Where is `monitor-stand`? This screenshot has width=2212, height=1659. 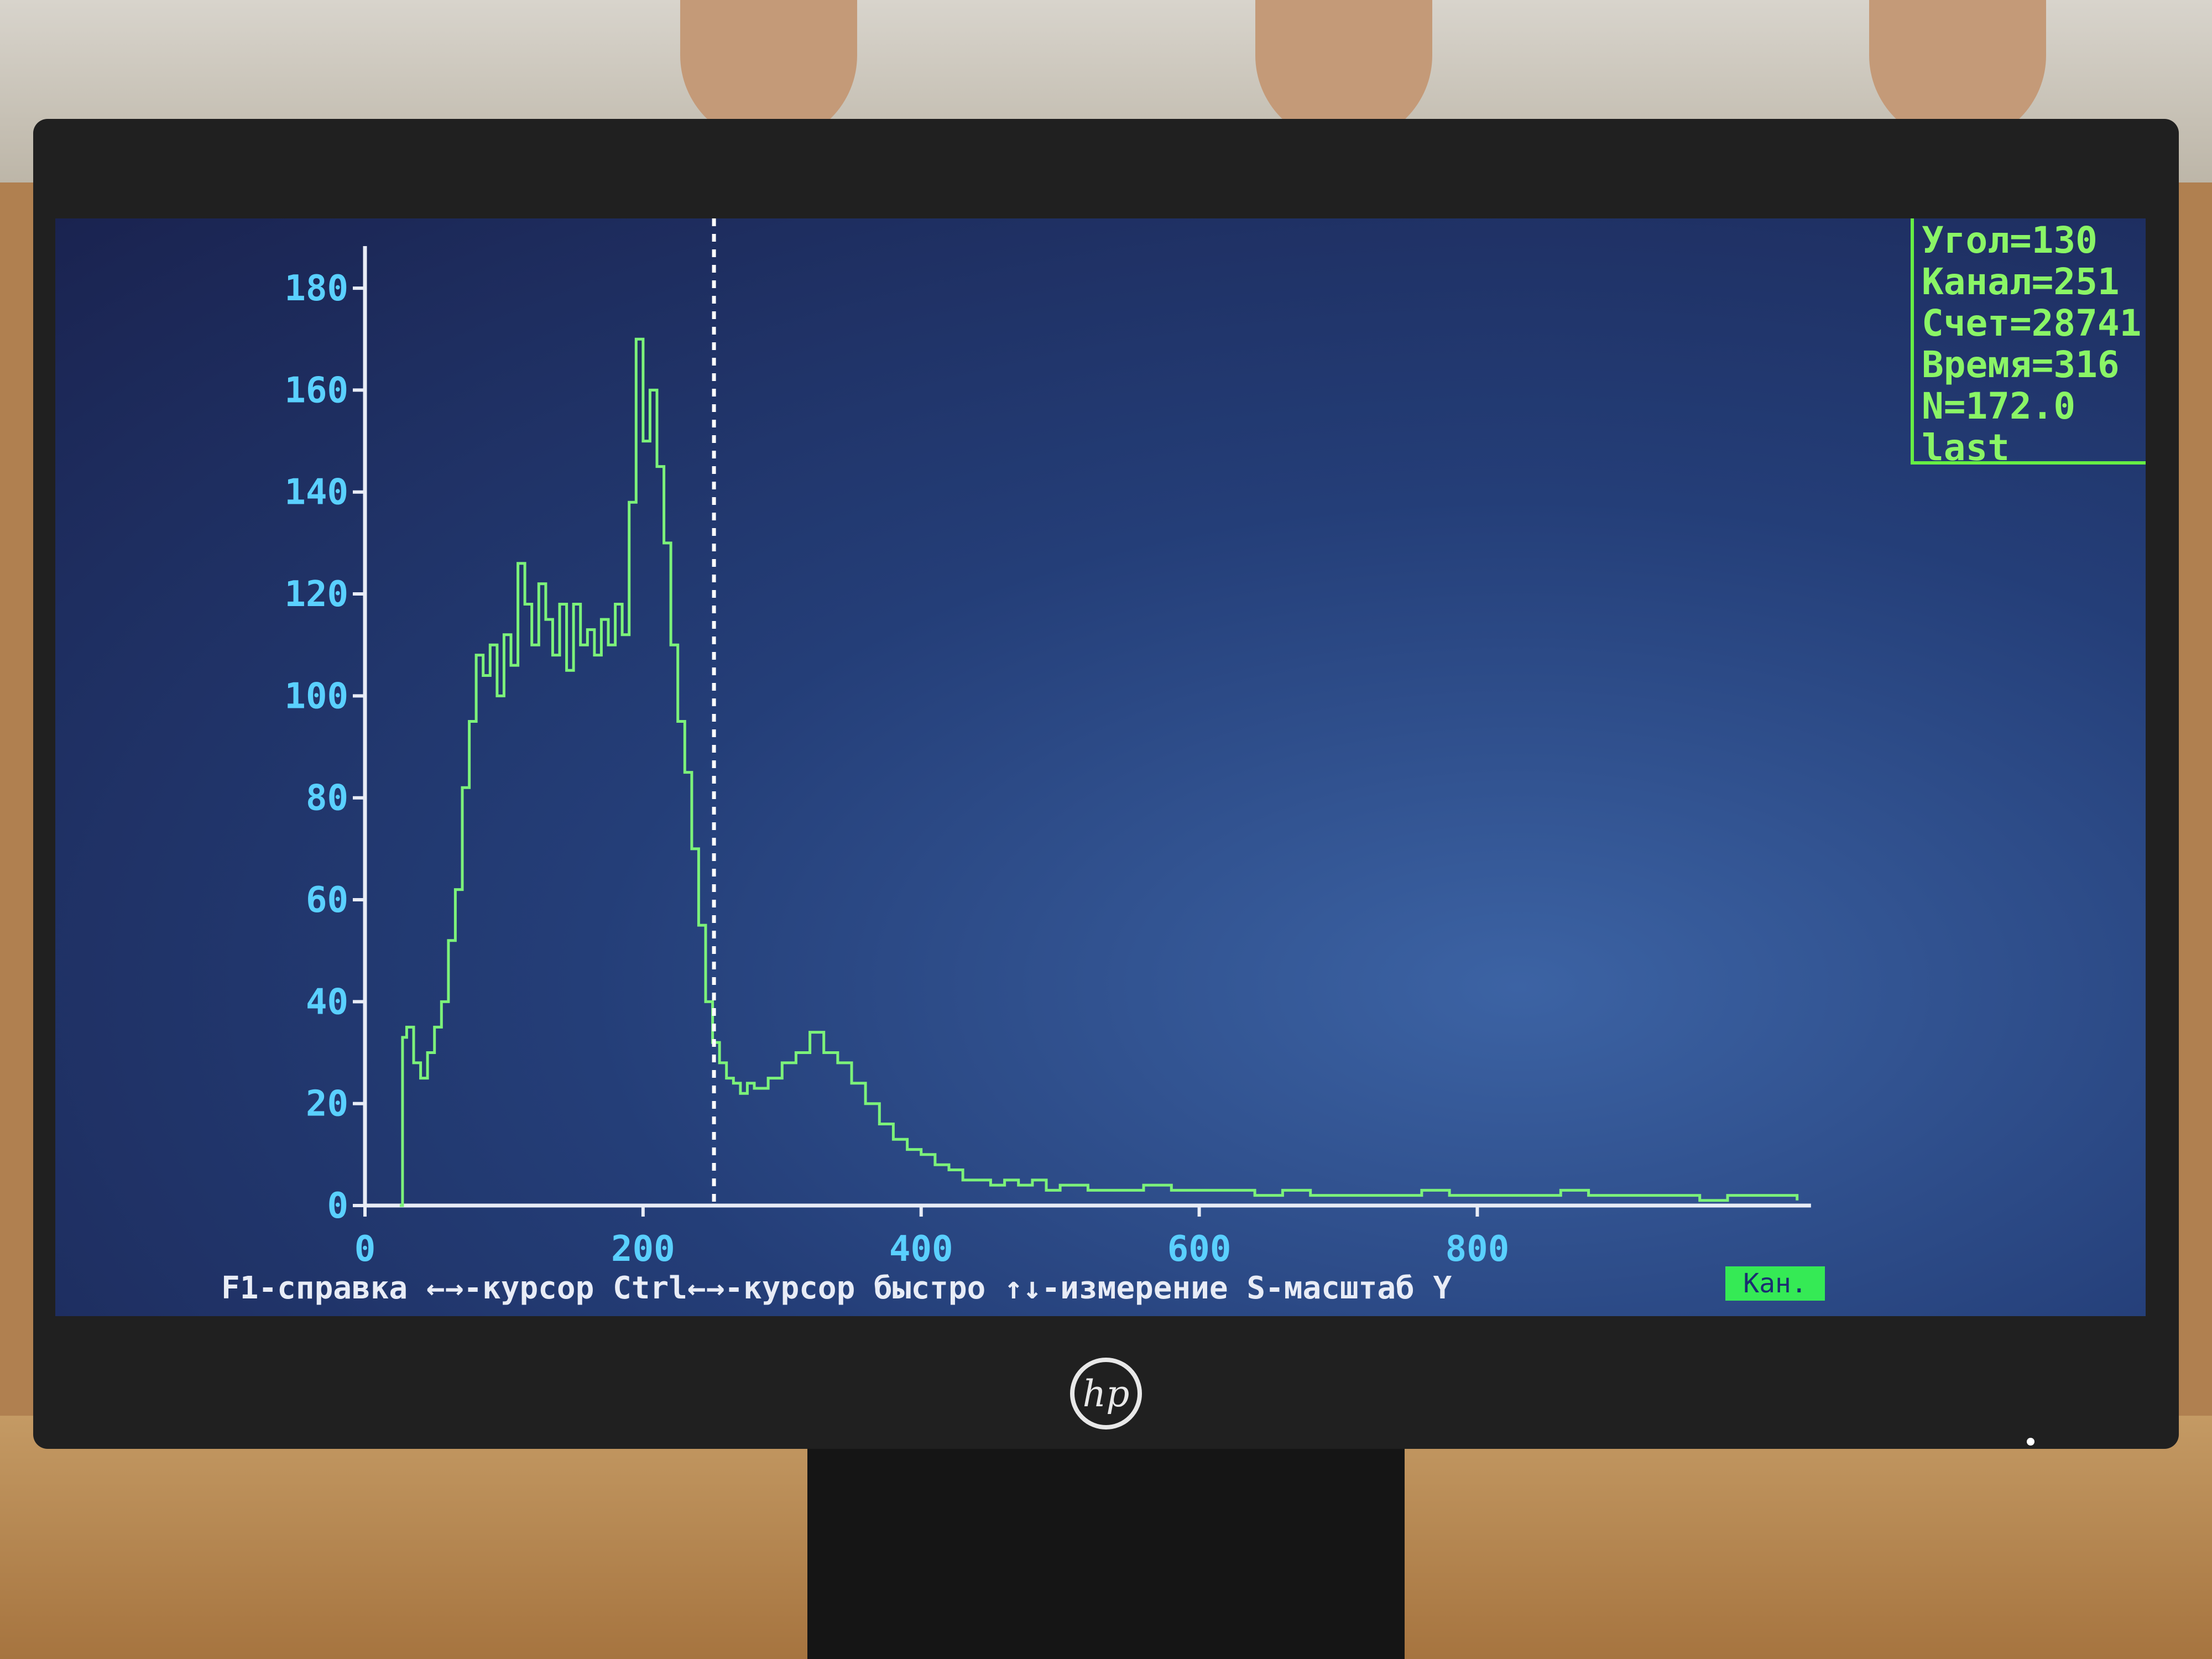 monitor-stand is located at coordinates (1106, 1554).